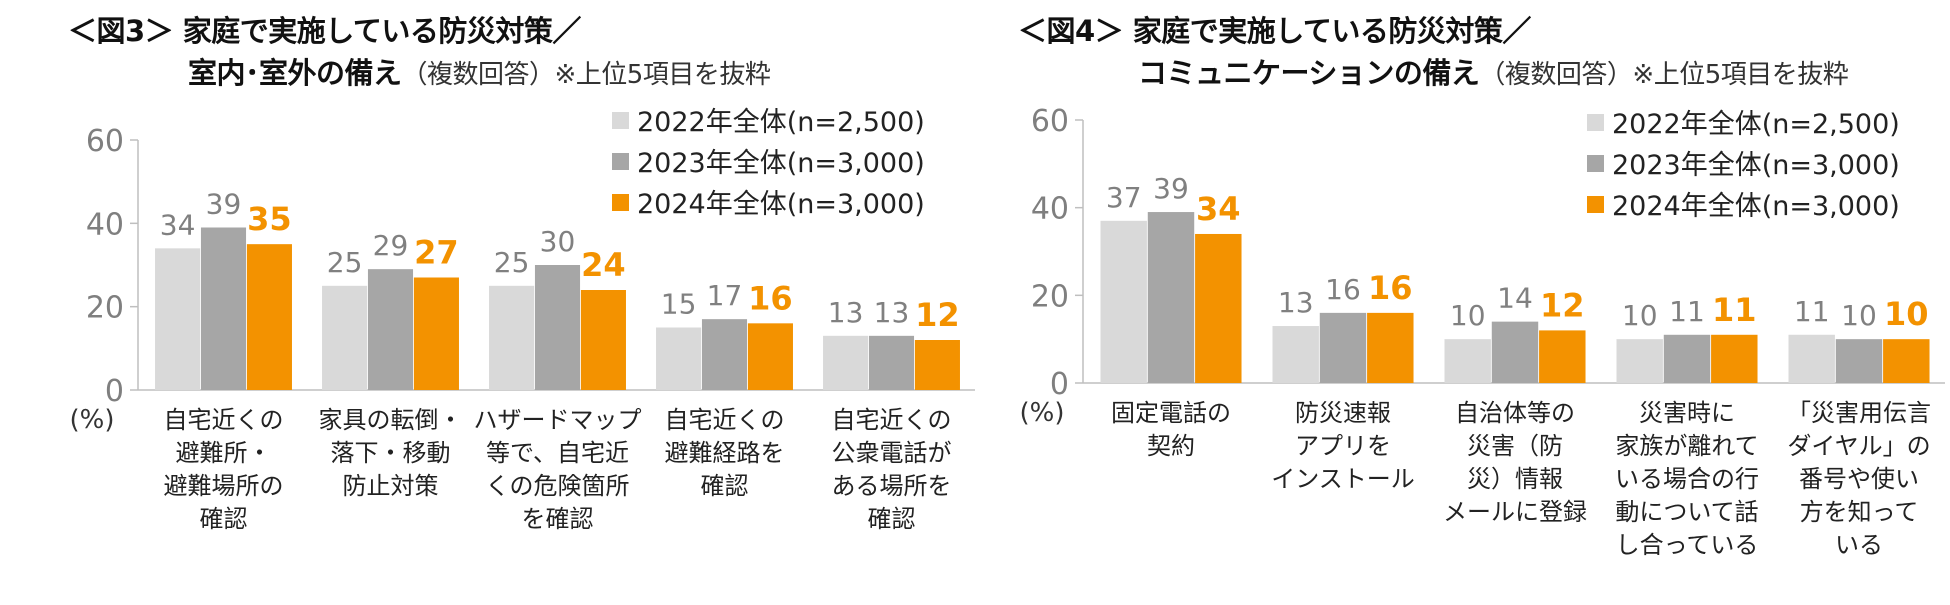  Describe the element at coordinates (436, 253) in the screenshot. I see `data-label: 27` at that location.